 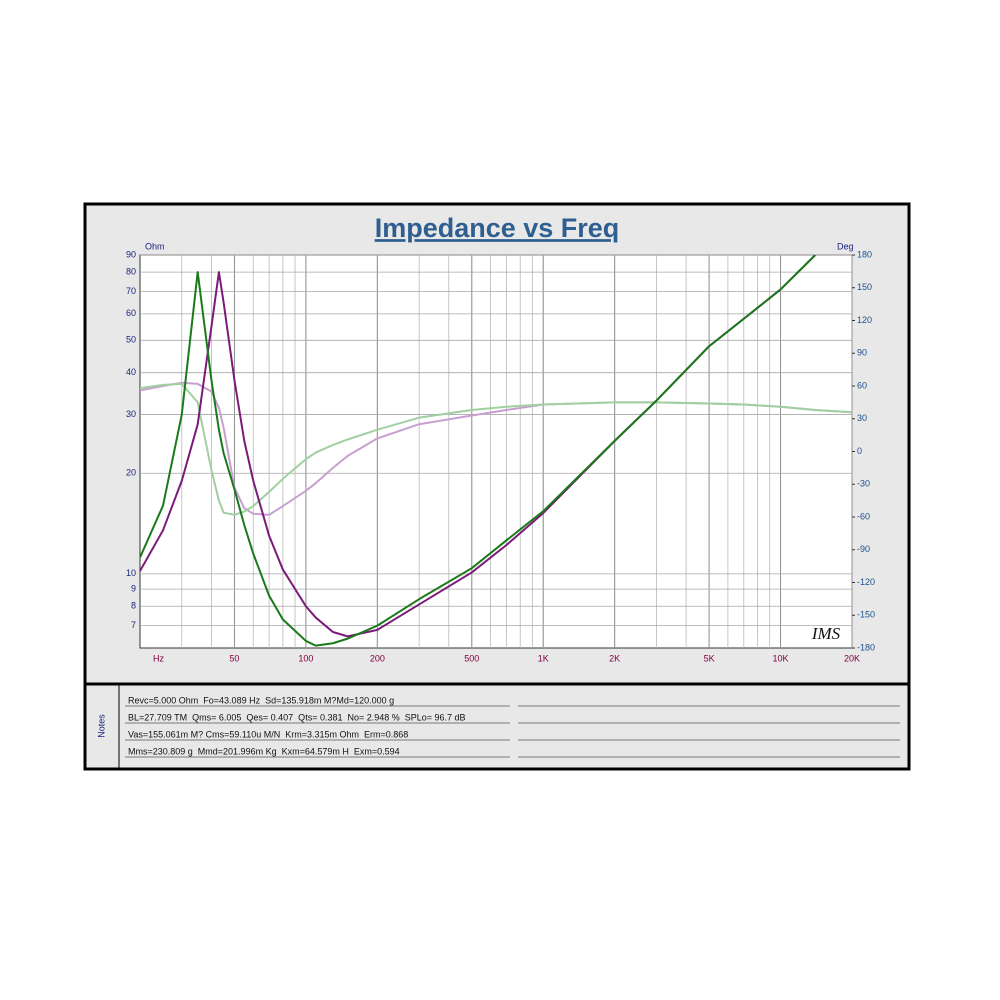 What do you see at coordinates (131, 254) in the screenshot?
I see `y-tick-label: 90` at bounding box center [131, 254].